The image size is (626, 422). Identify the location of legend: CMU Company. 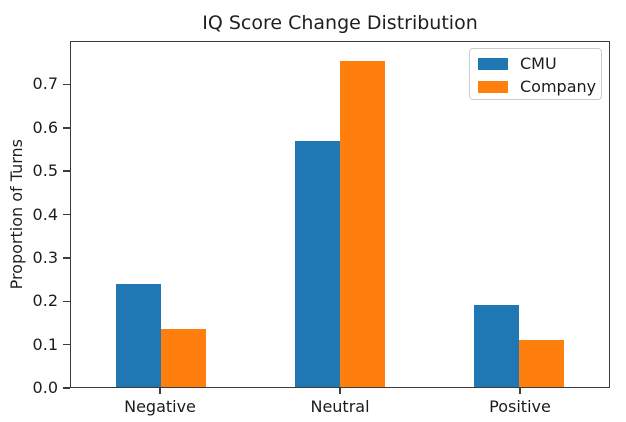
(535, 74).